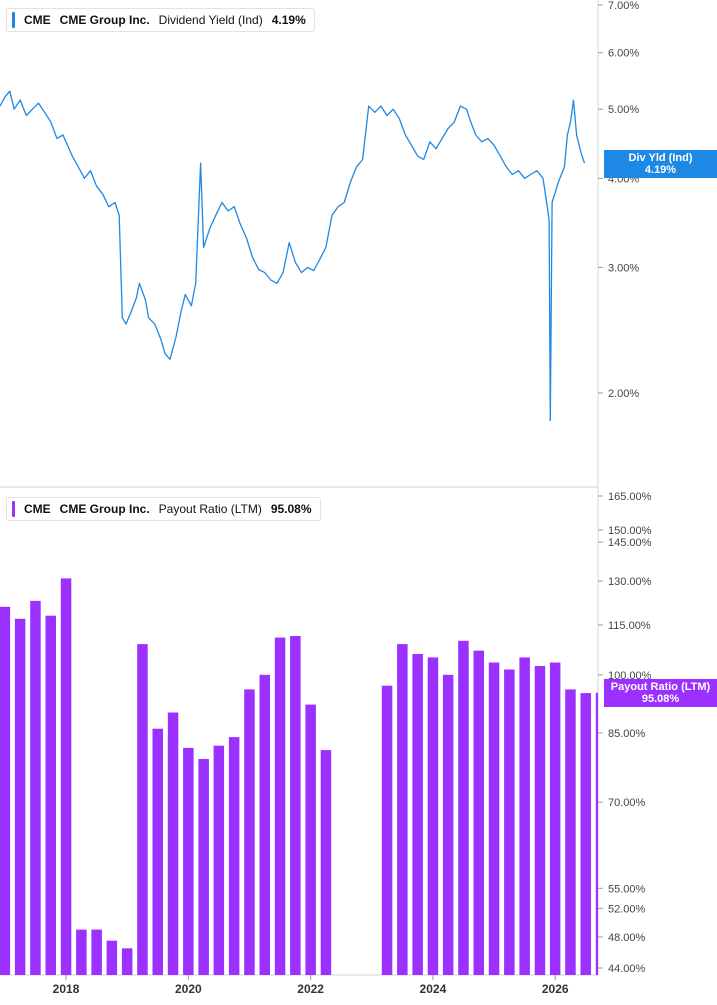 The width and height of the screenshot is (717, 1005). Describe the element at coordinates (623, 54) in the screenshot. I see `y-tick-label: 6.00%` at that location.